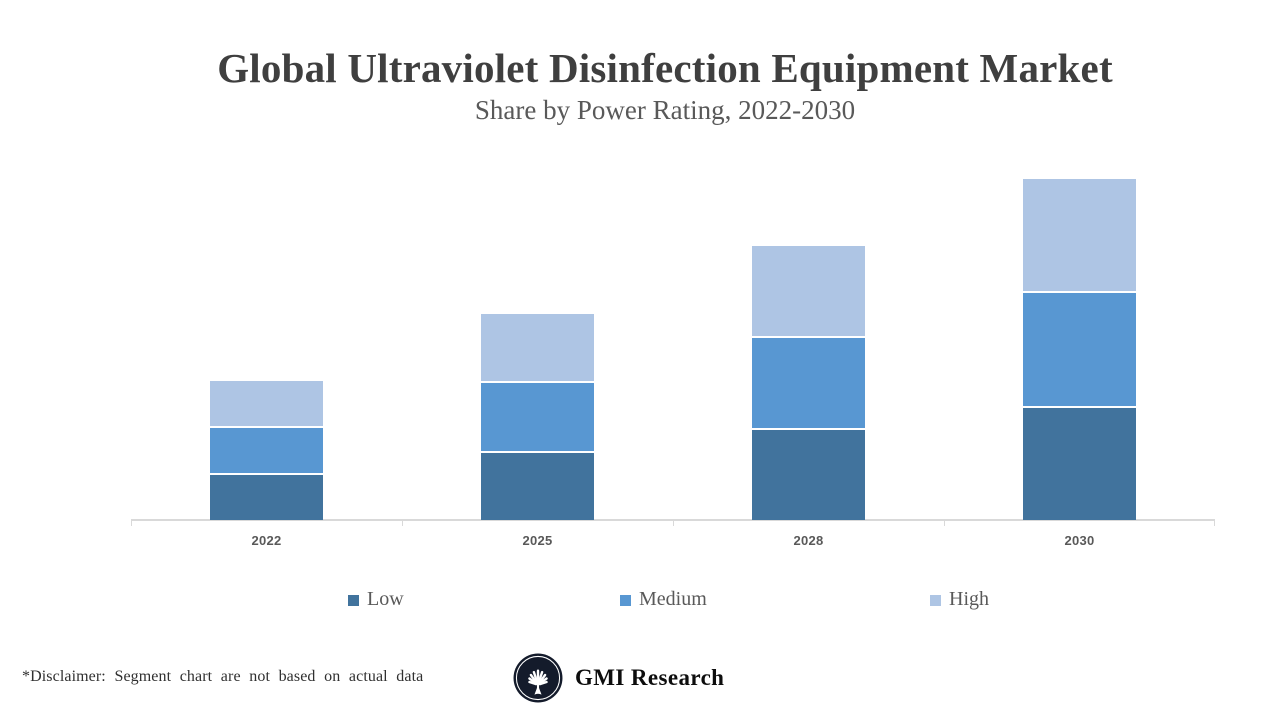  What do you see at coordinates (625, 600) in the screenshot?
I see `legend-swatch-medium-icon` at bounding box center [625, 600].